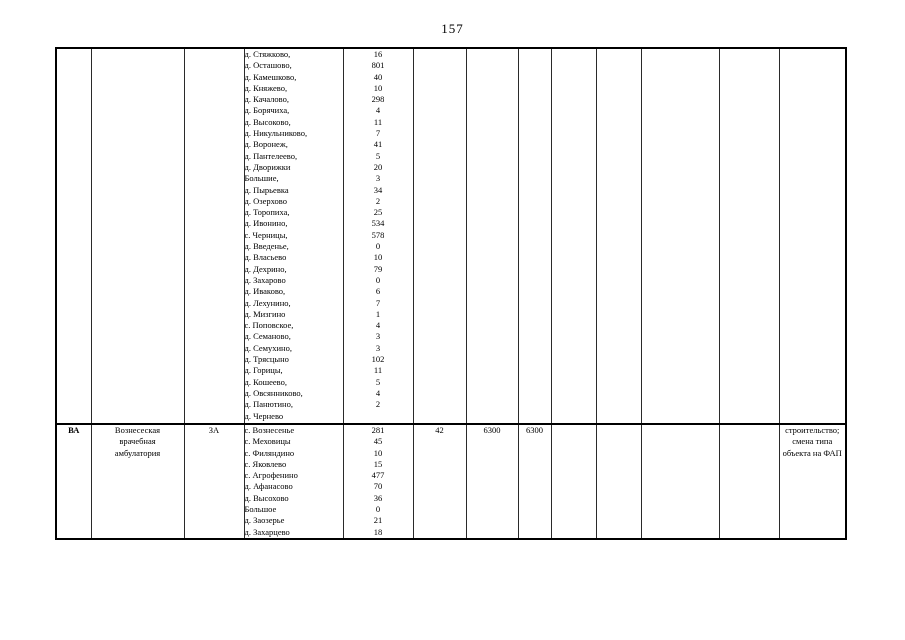 The image size is (905, 640). Describe the element at coordinates (268, 486) in the screenshot. I see `settlement-line: д. Афанасово` at that location.